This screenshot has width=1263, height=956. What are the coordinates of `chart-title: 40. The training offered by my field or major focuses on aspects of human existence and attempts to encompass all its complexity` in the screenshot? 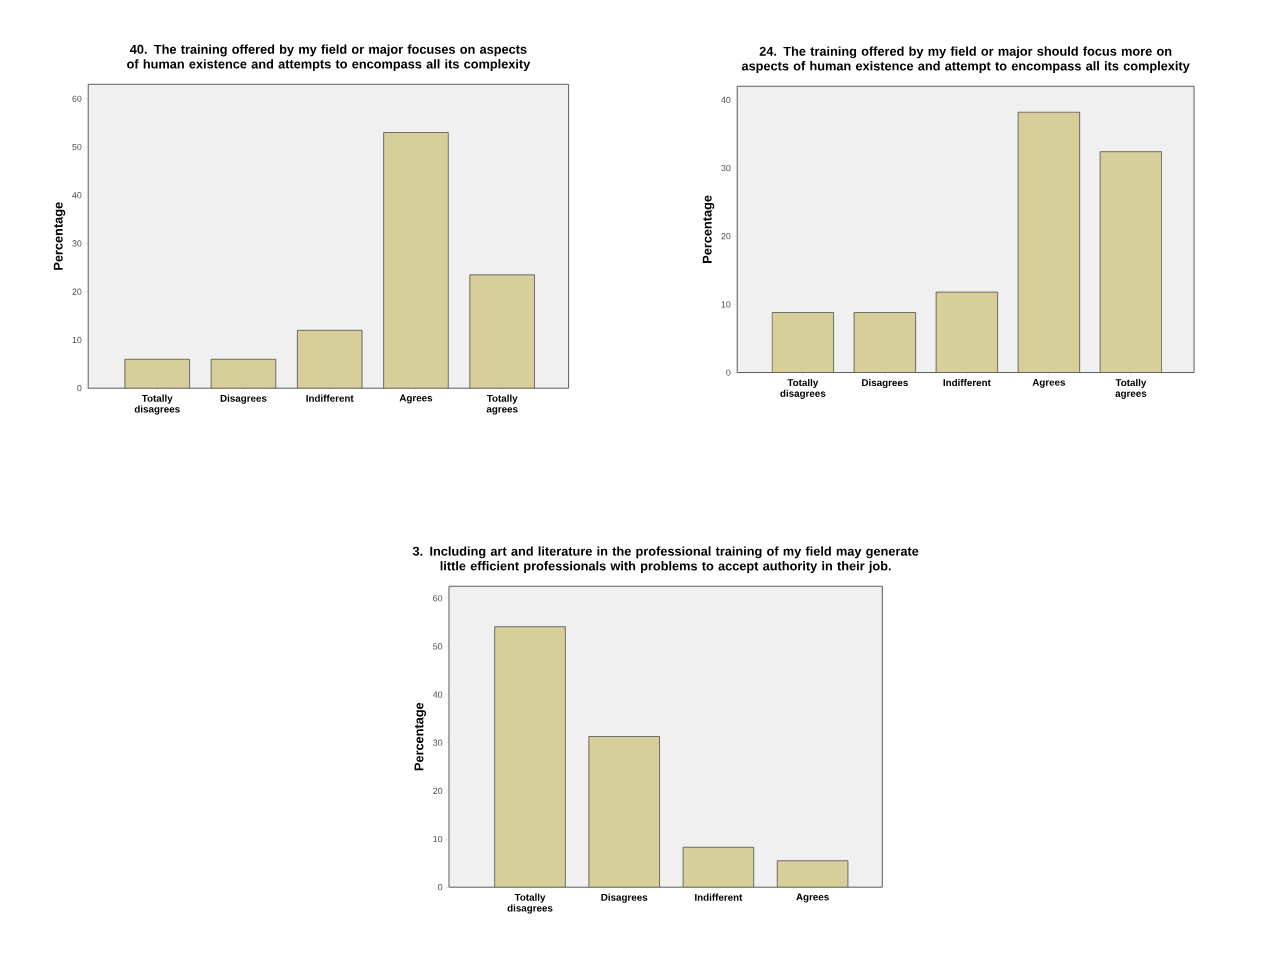 It's located at (329, 58).